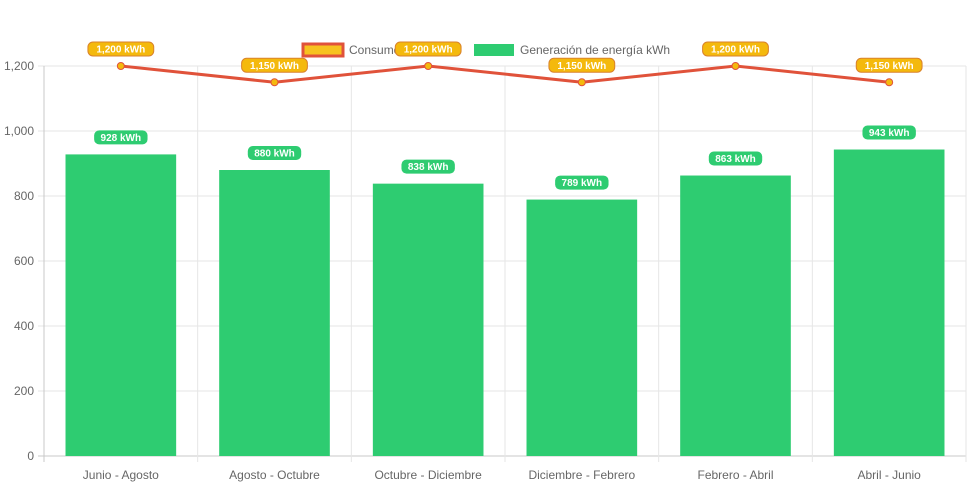  Describe the element at coordinates (24, 391) in the screenshot. I see `y-tick-label: 200` at that location.